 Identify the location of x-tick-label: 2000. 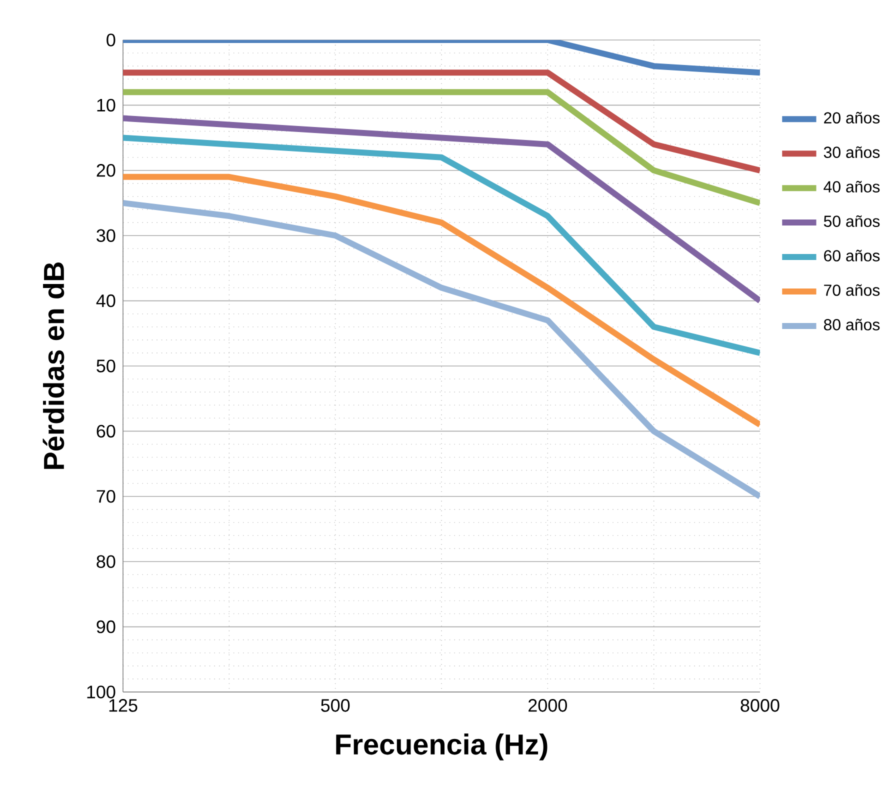
(547, 705).